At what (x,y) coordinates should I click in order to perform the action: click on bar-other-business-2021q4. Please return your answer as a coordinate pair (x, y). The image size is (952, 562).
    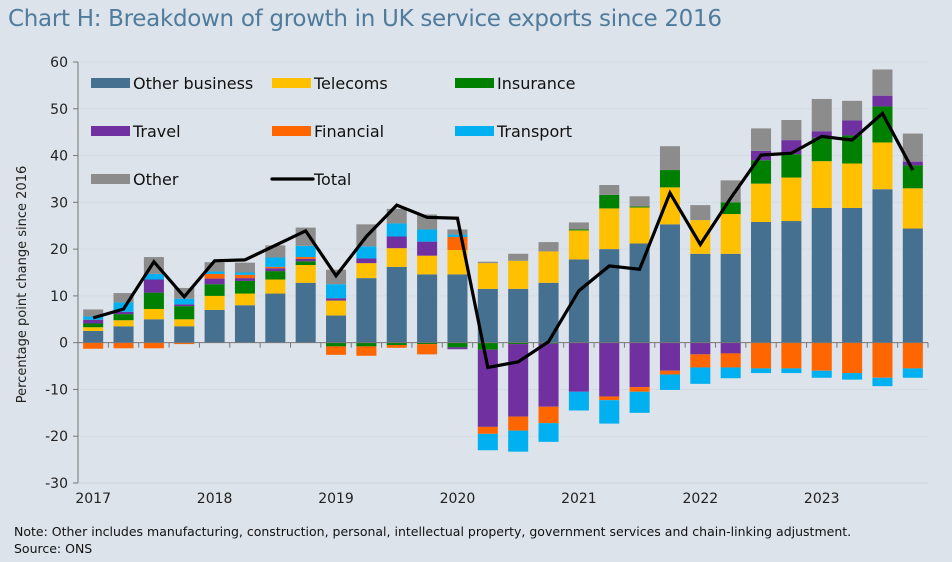
    Looking at the image, I should click on (669, 283).